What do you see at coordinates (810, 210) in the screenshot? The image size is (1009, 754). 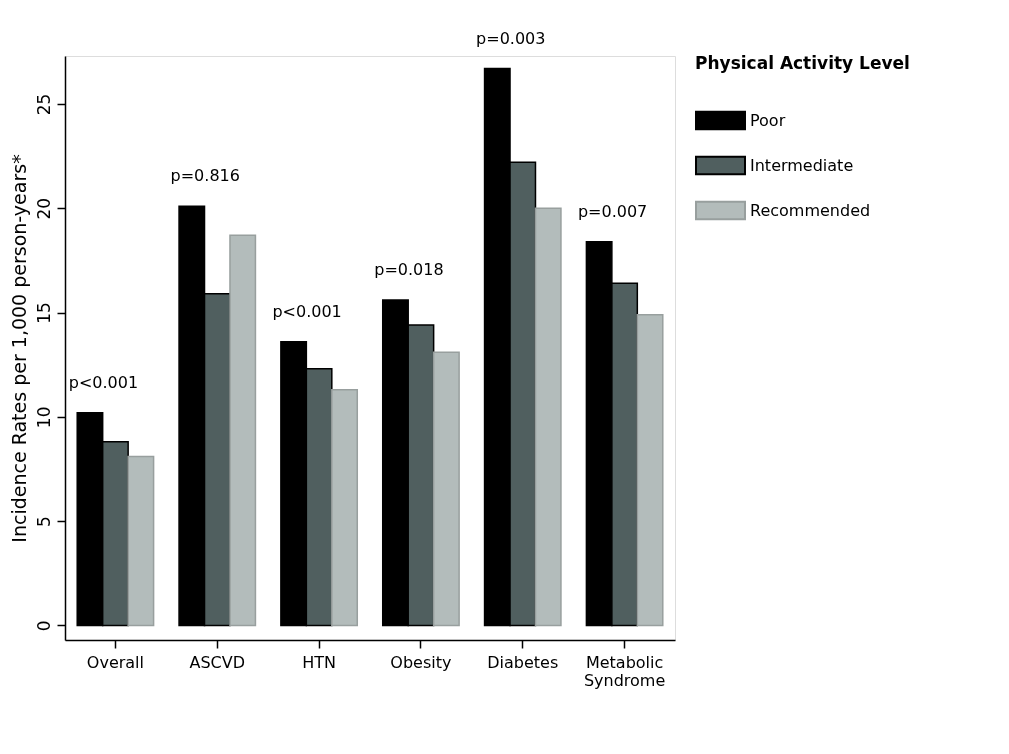 I see `legend-label: Recommended` at bounding box center [810, 210].